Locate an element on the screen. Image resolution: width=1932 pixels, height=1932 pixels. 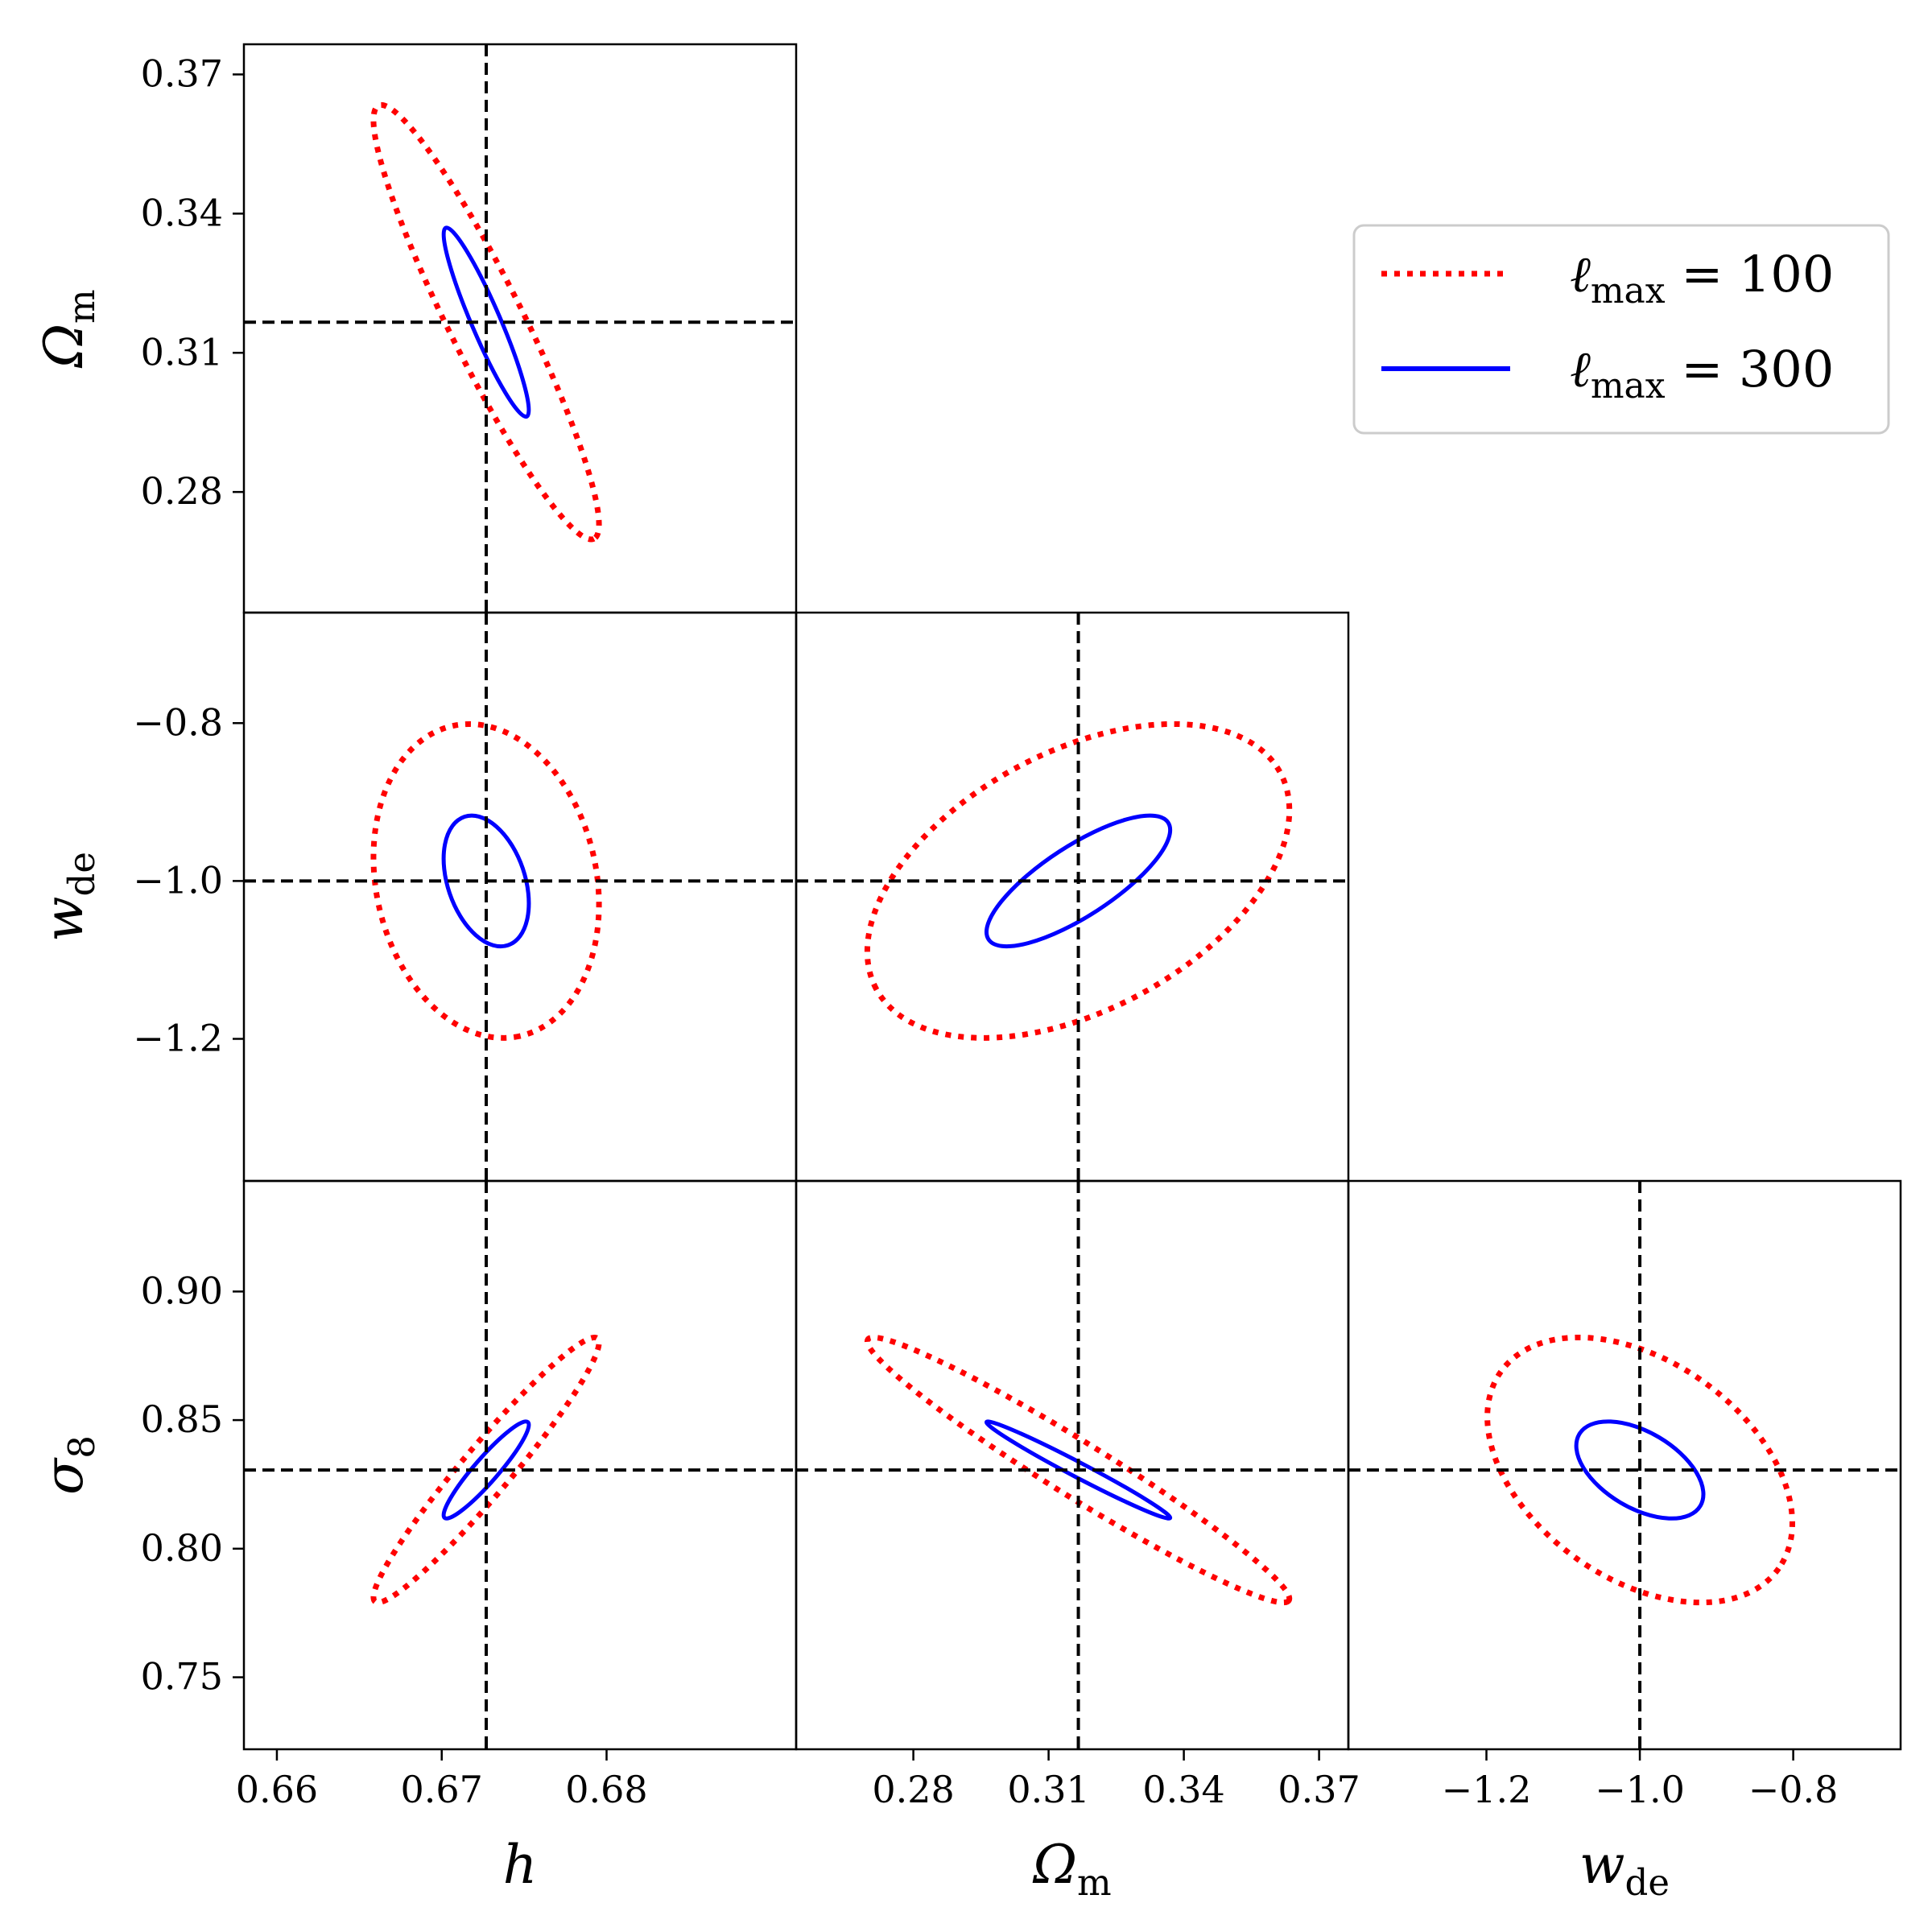
y-tick-label: −1.2 is located at coordinates (178, 1038).